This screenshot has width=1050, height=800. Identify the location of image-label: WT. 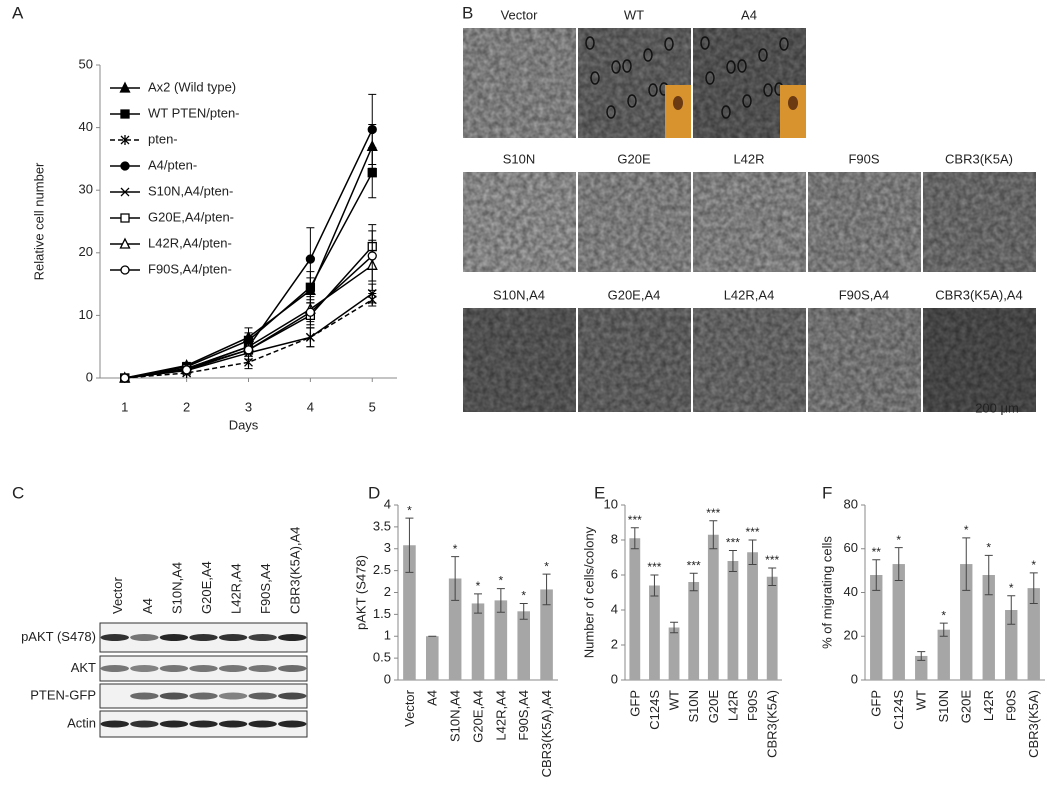
(634, 14).